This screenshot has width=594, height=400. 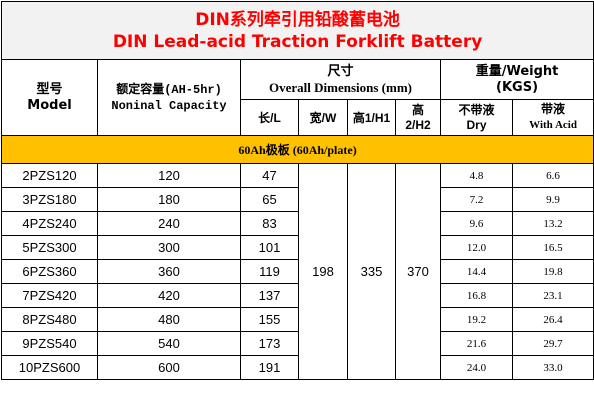 I want to click on cell-model: 9PZS540, so click(x=49, y=343).